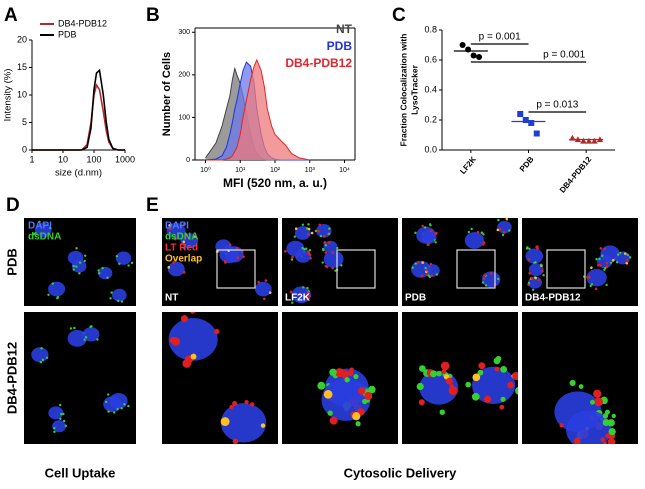 This screenshot has width=645, height=489. I want to click on y-tick-label: 15, so click(22, 67).